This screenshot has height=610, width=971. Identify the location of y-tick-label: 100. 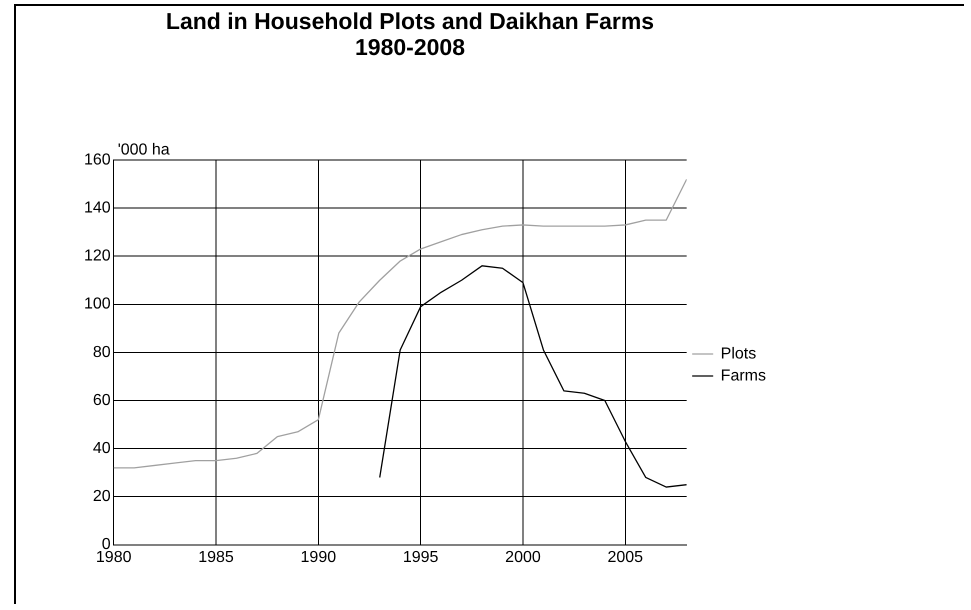
(97, 304).